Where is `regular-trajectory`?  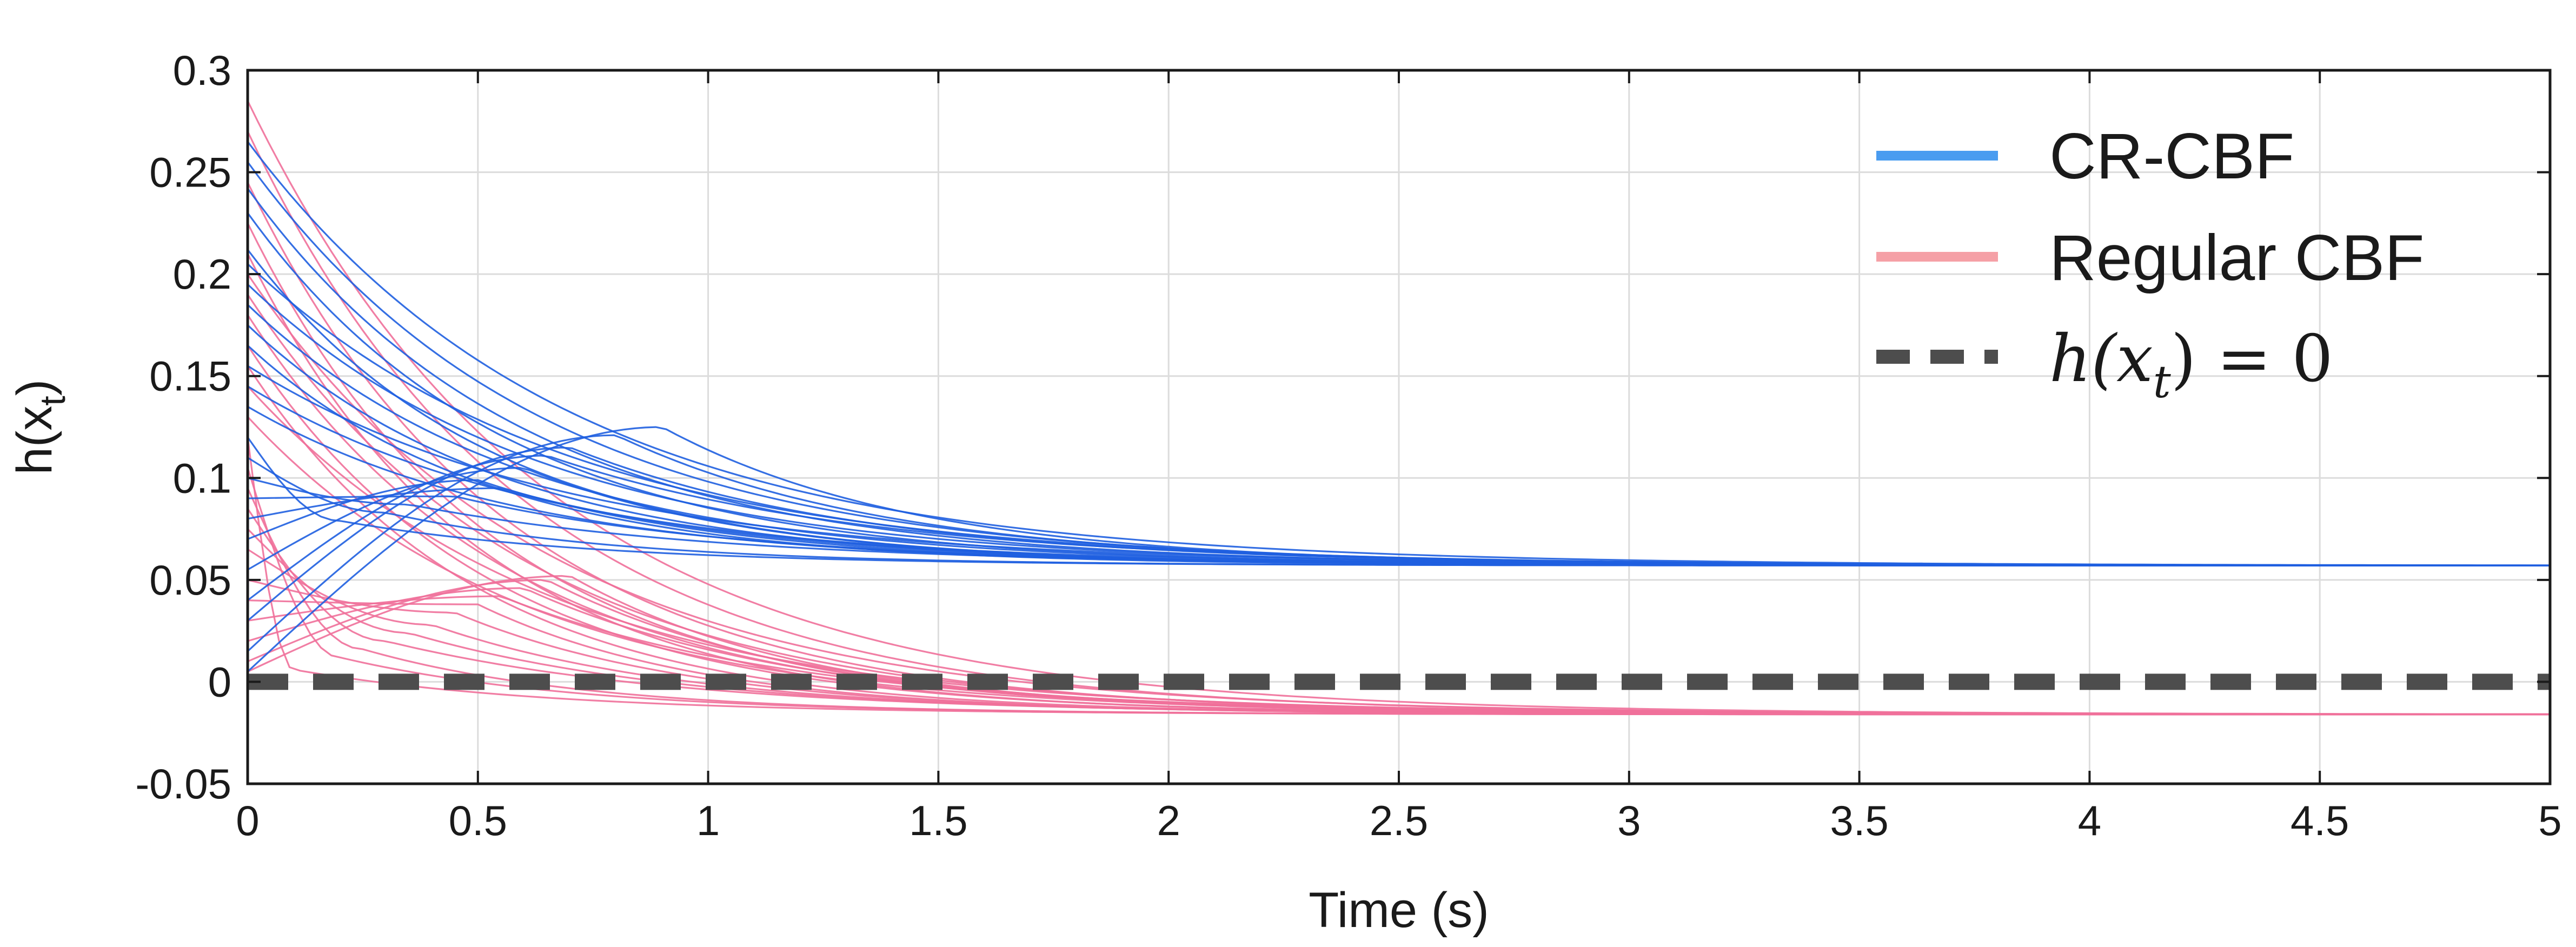
regular-trajectory is located at coordinates (1398, 645).